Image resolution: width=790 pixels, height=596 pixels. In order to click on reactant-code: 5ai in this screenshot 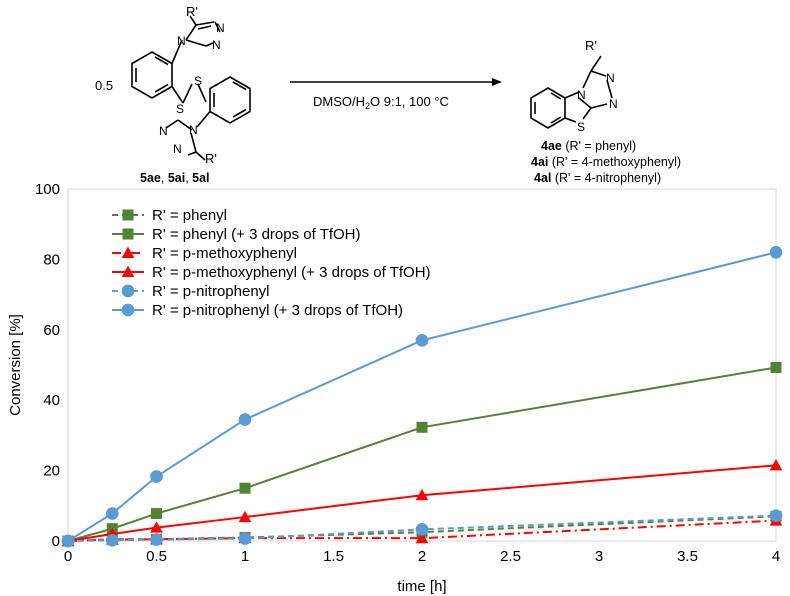, I will do `click(176, 178)`.